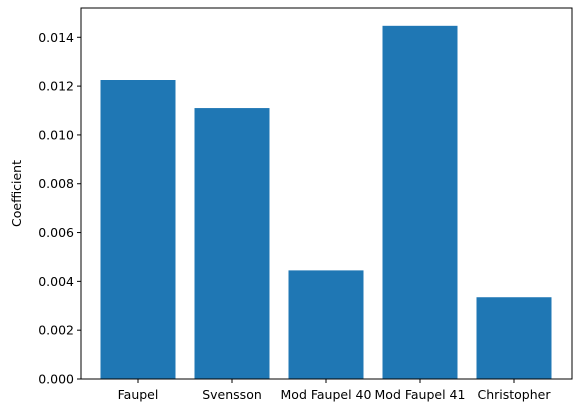 This screenshot has width=584, height=413. What do you see at coordinates (514, 338) in the screenshot?
I see `bar-christopher` at bounding box center [514, 338].